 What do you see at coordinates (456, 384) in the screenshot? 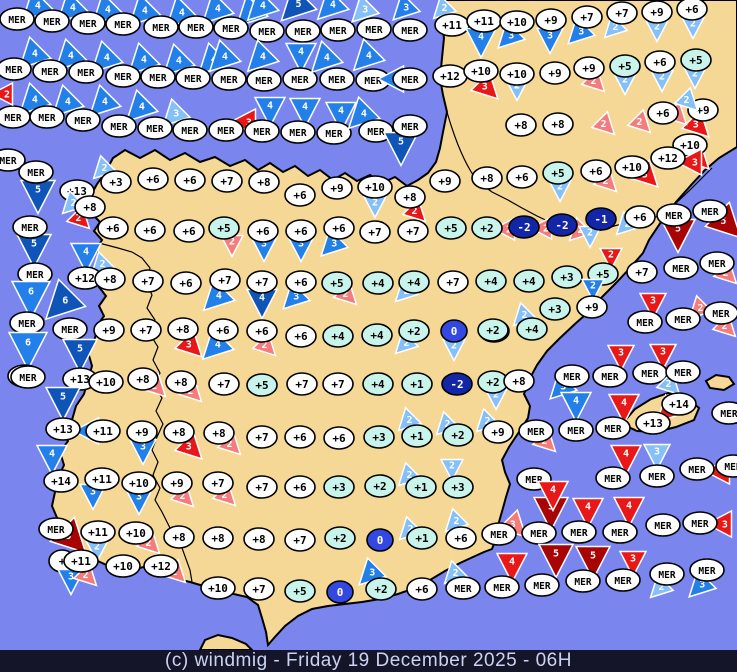
I see `temperature-label: -2` at bounding box center [456, 384].